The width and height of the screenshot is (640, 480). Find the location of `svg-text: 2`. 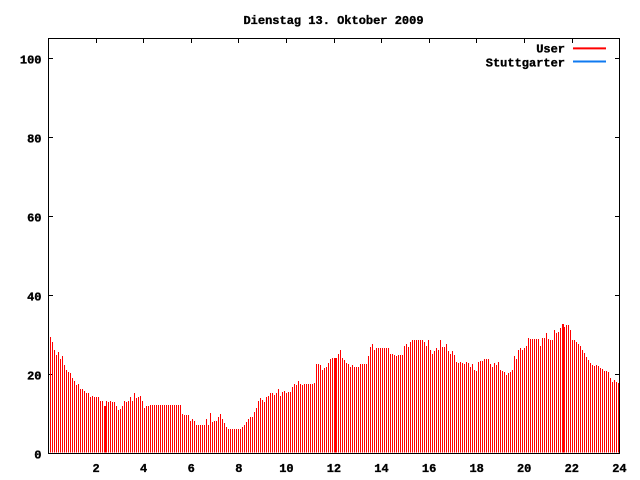

svg-text: 2 is located at coordinates (95, 469).